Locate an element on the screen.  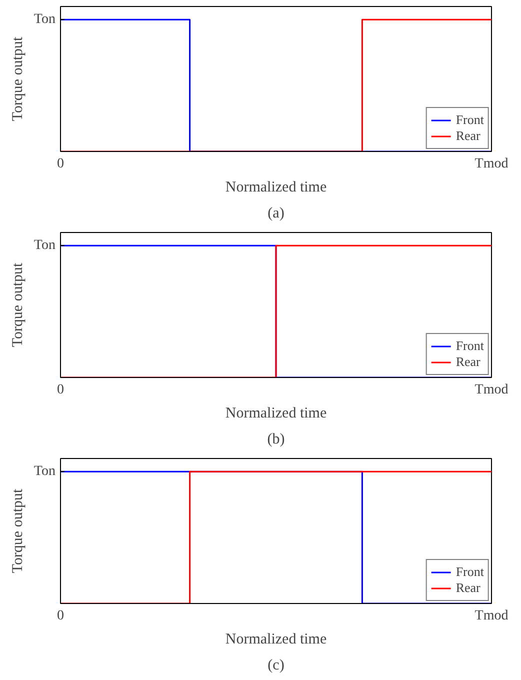
text: (b) is located at coordinates (276, 440).